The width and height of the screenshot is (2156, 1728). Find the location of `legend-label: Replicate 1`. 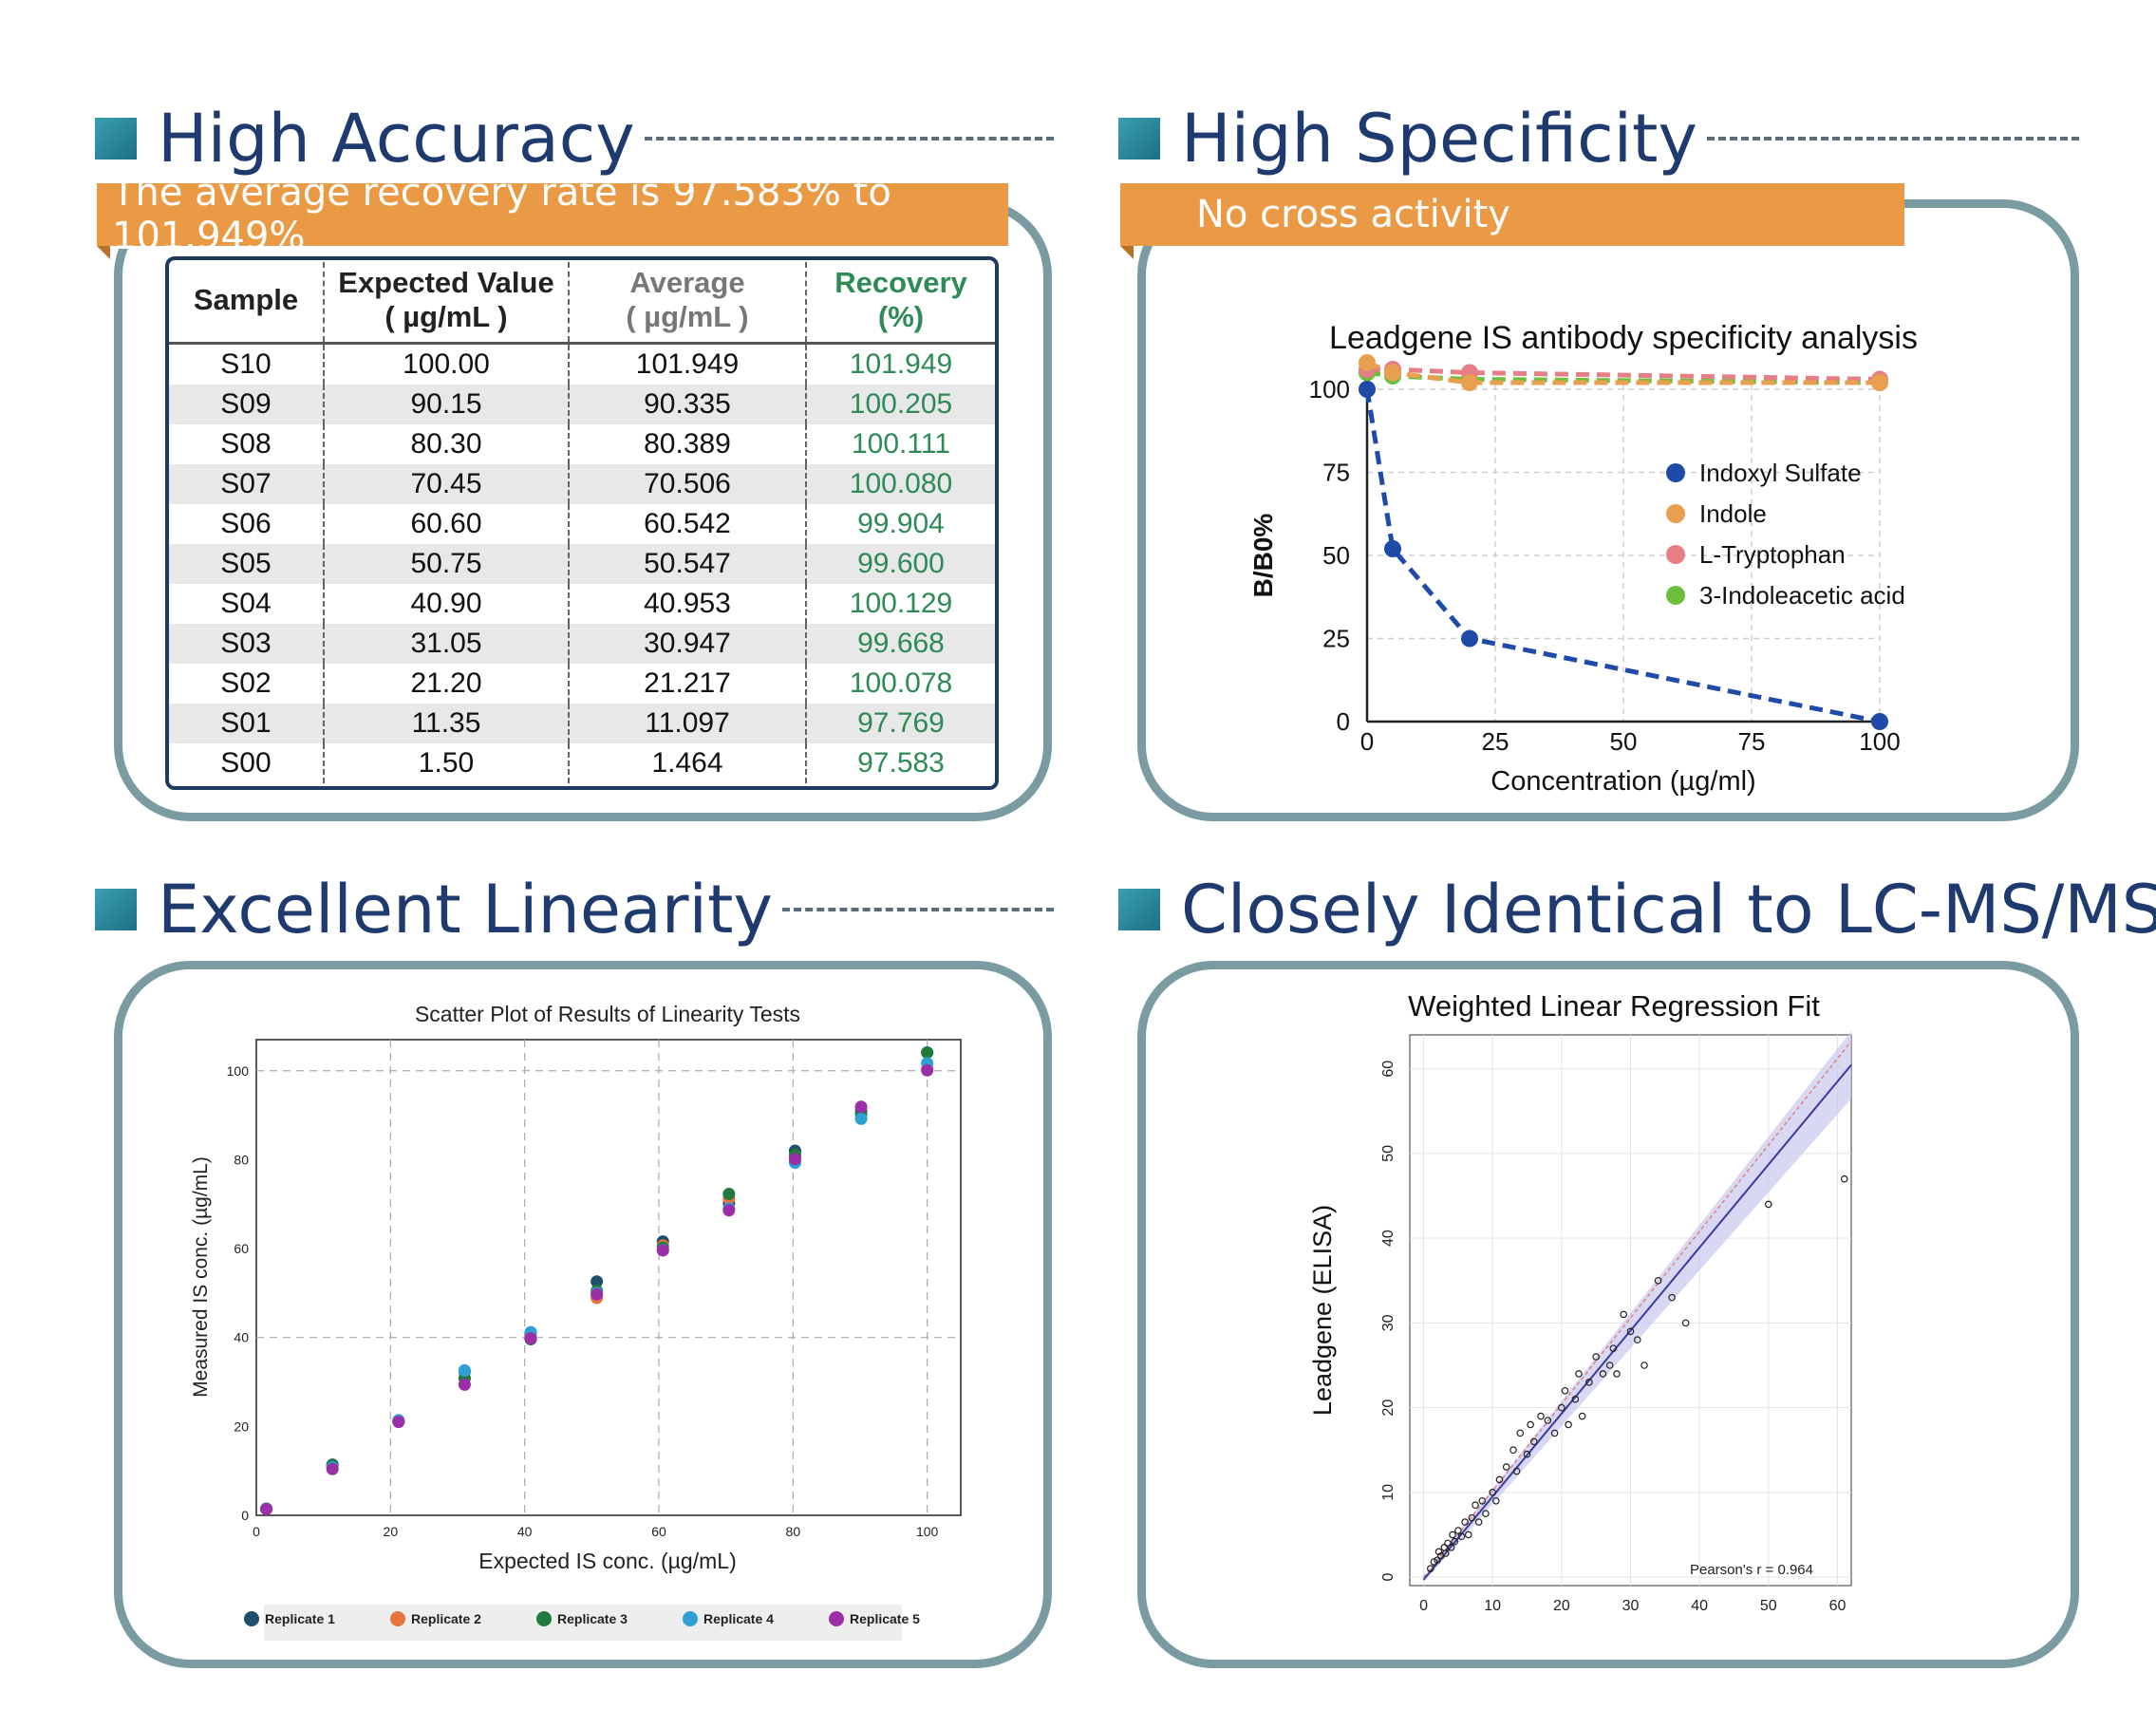

legend-label: Replicate 1 is located at coordinates (300, 1618).